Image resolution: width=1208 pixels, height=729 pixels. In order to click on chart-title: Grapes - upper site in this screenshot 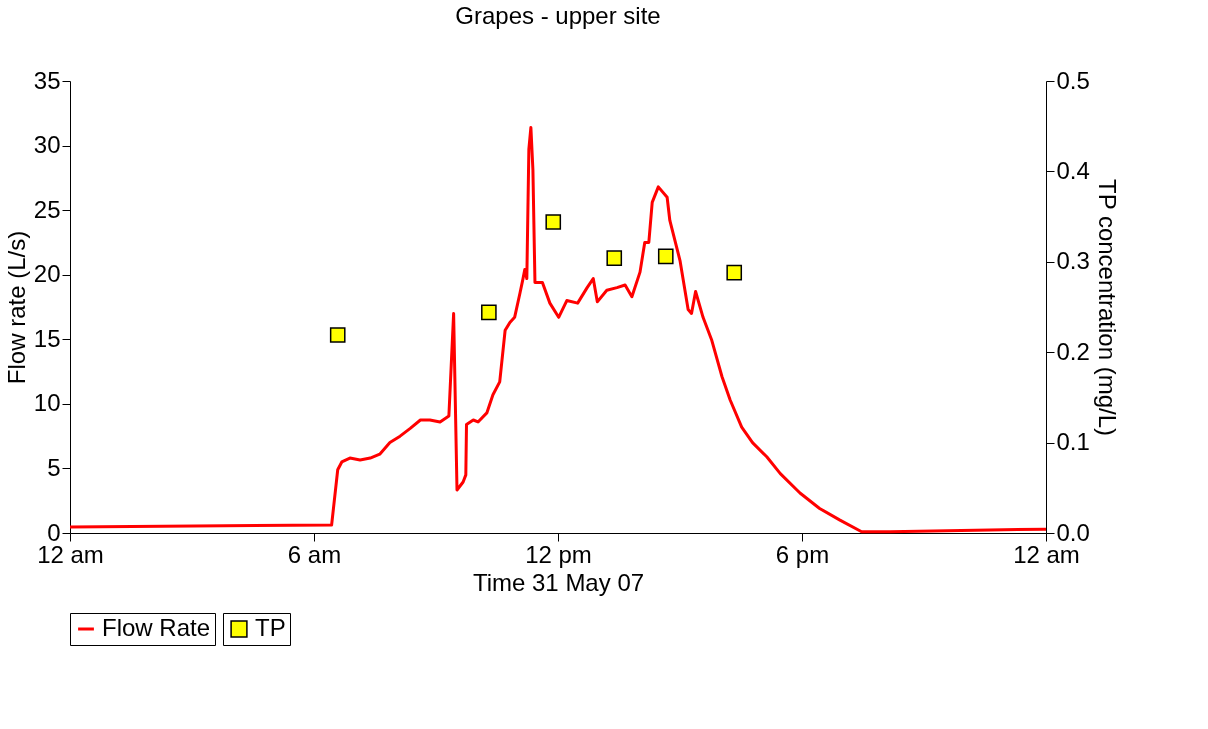, I will do `click(558, 15)`.